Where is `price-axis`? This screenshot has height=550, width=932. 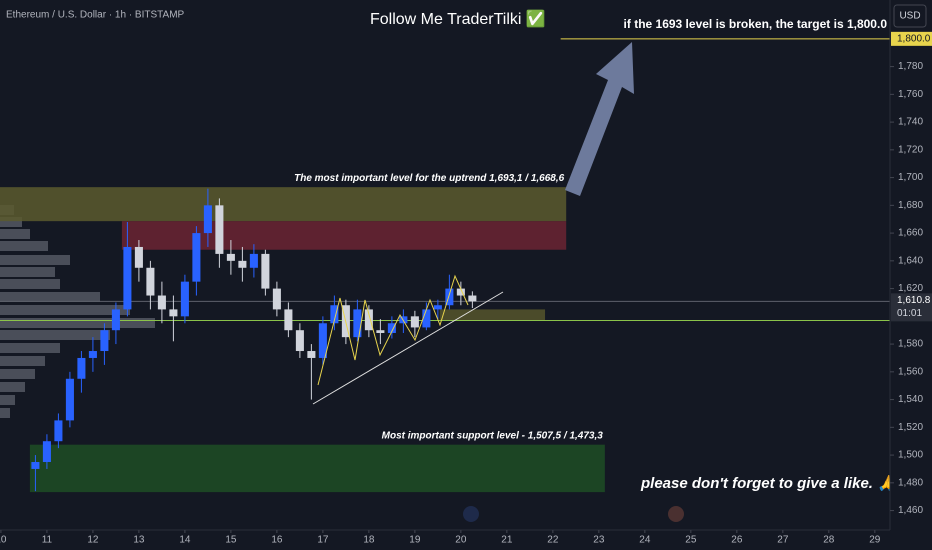
price-axis is located at coordinates (911, 265).